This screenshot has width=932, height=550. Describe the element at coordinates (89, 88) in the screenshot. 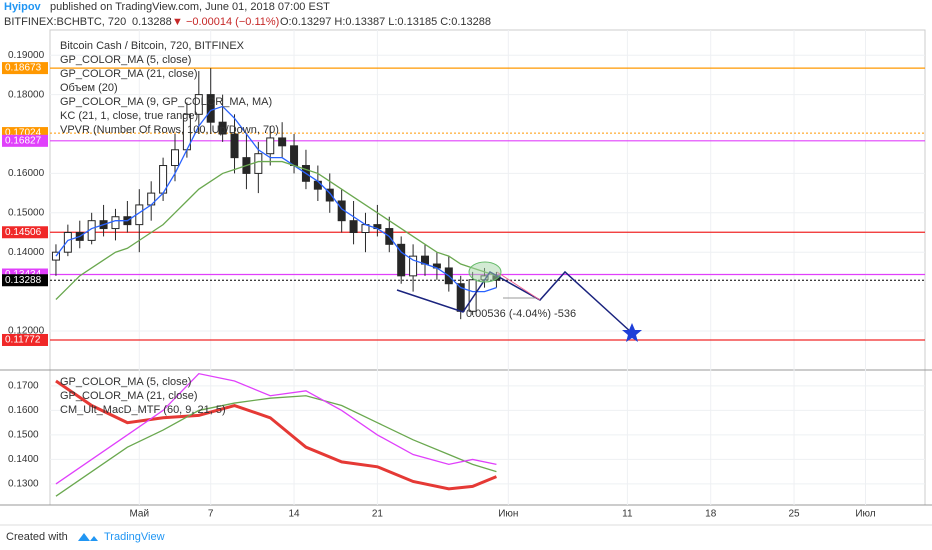

I see `indicator-label: Объем (20)` at that location.